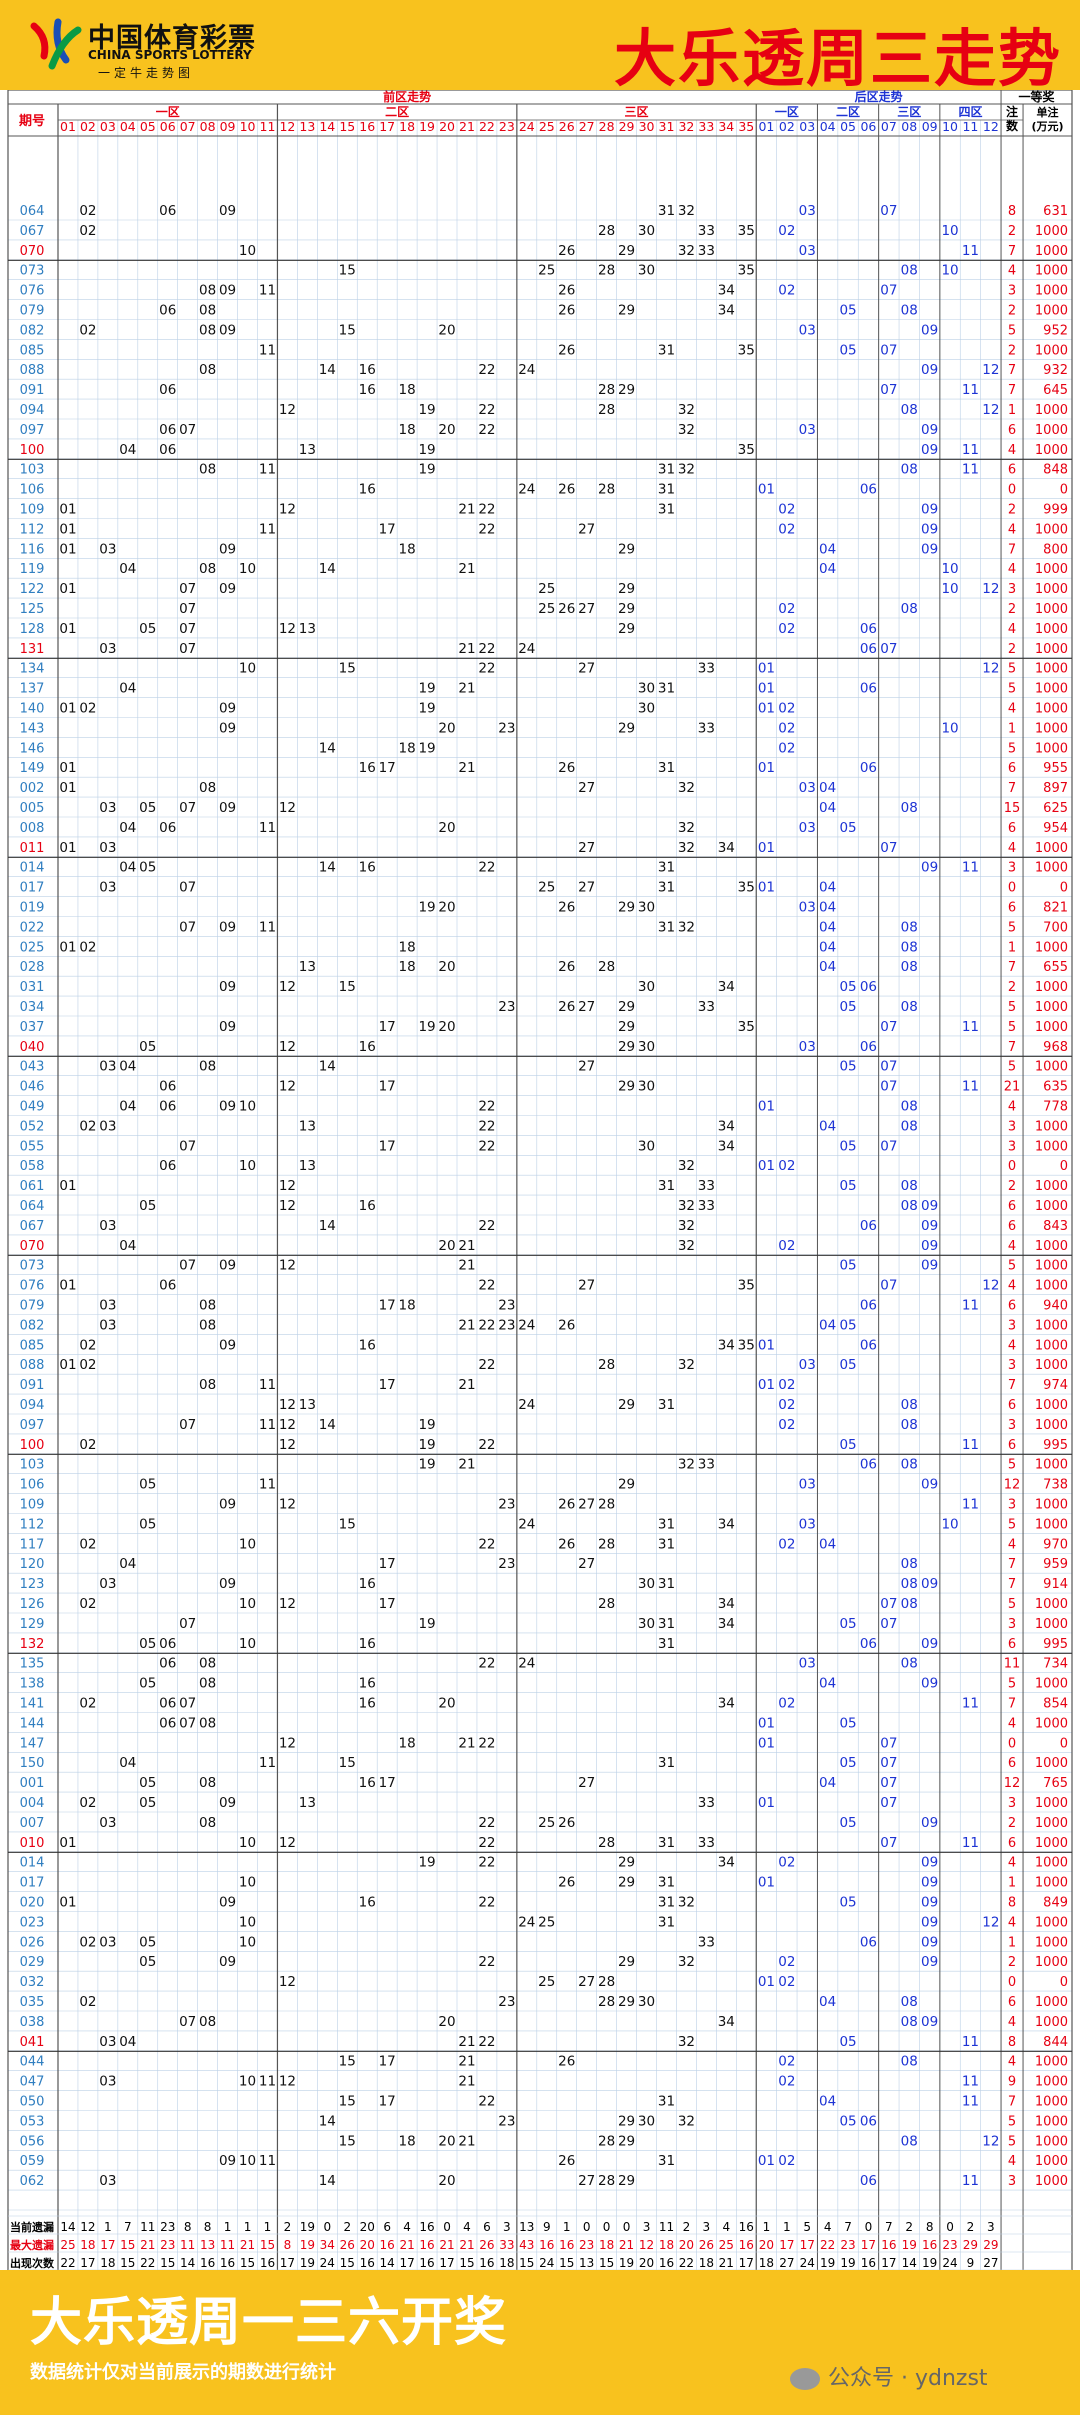 This screenshot has width=1080, height=2415. I want to click on stat-value: 21, so click(726, 2263).